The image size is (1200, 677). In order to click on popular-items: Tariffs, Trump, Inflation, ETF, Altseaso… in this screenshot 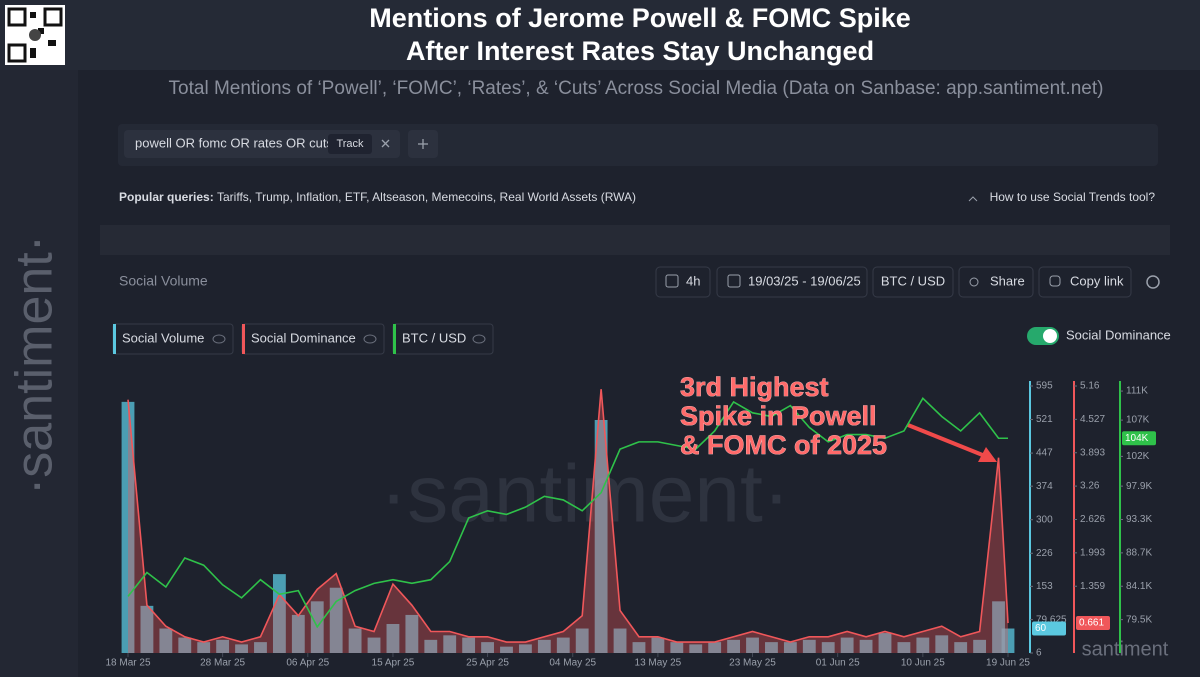, I will do `click(426, 197)`.